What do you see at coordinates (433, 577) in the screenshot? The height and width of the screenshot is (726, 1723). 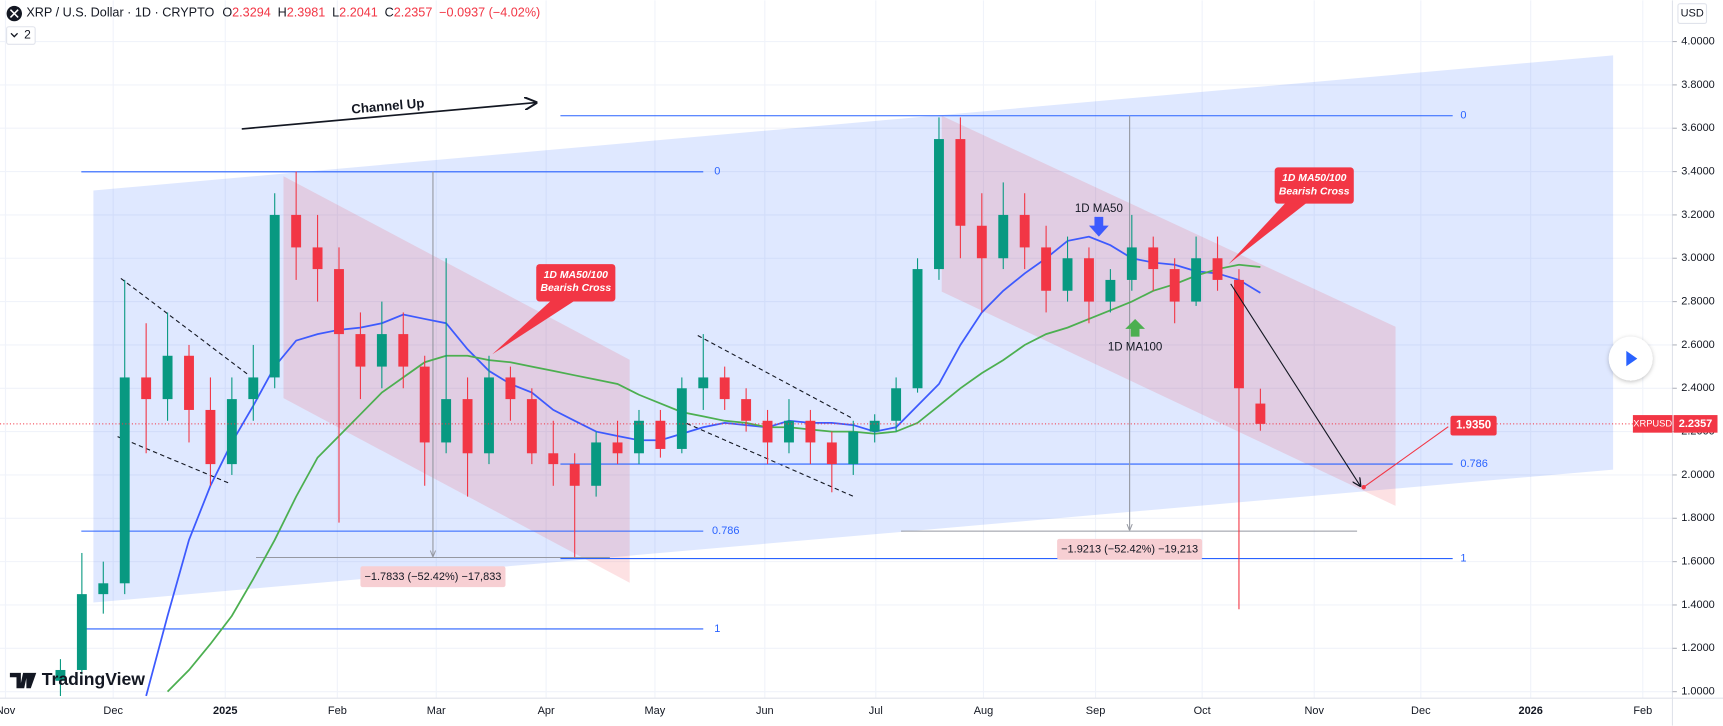 I see `measure-box` at bounding box center [433, 577].